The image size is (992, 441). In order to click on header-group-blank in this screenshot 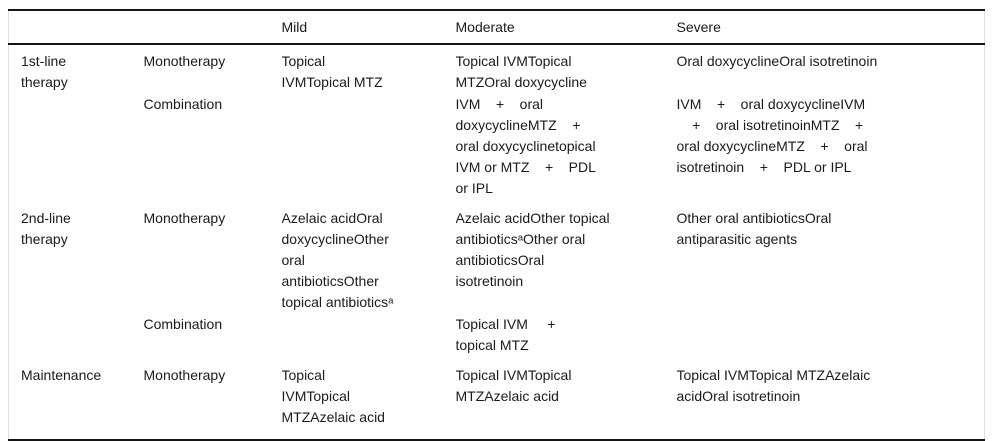, I will do `click(76, 27)`.